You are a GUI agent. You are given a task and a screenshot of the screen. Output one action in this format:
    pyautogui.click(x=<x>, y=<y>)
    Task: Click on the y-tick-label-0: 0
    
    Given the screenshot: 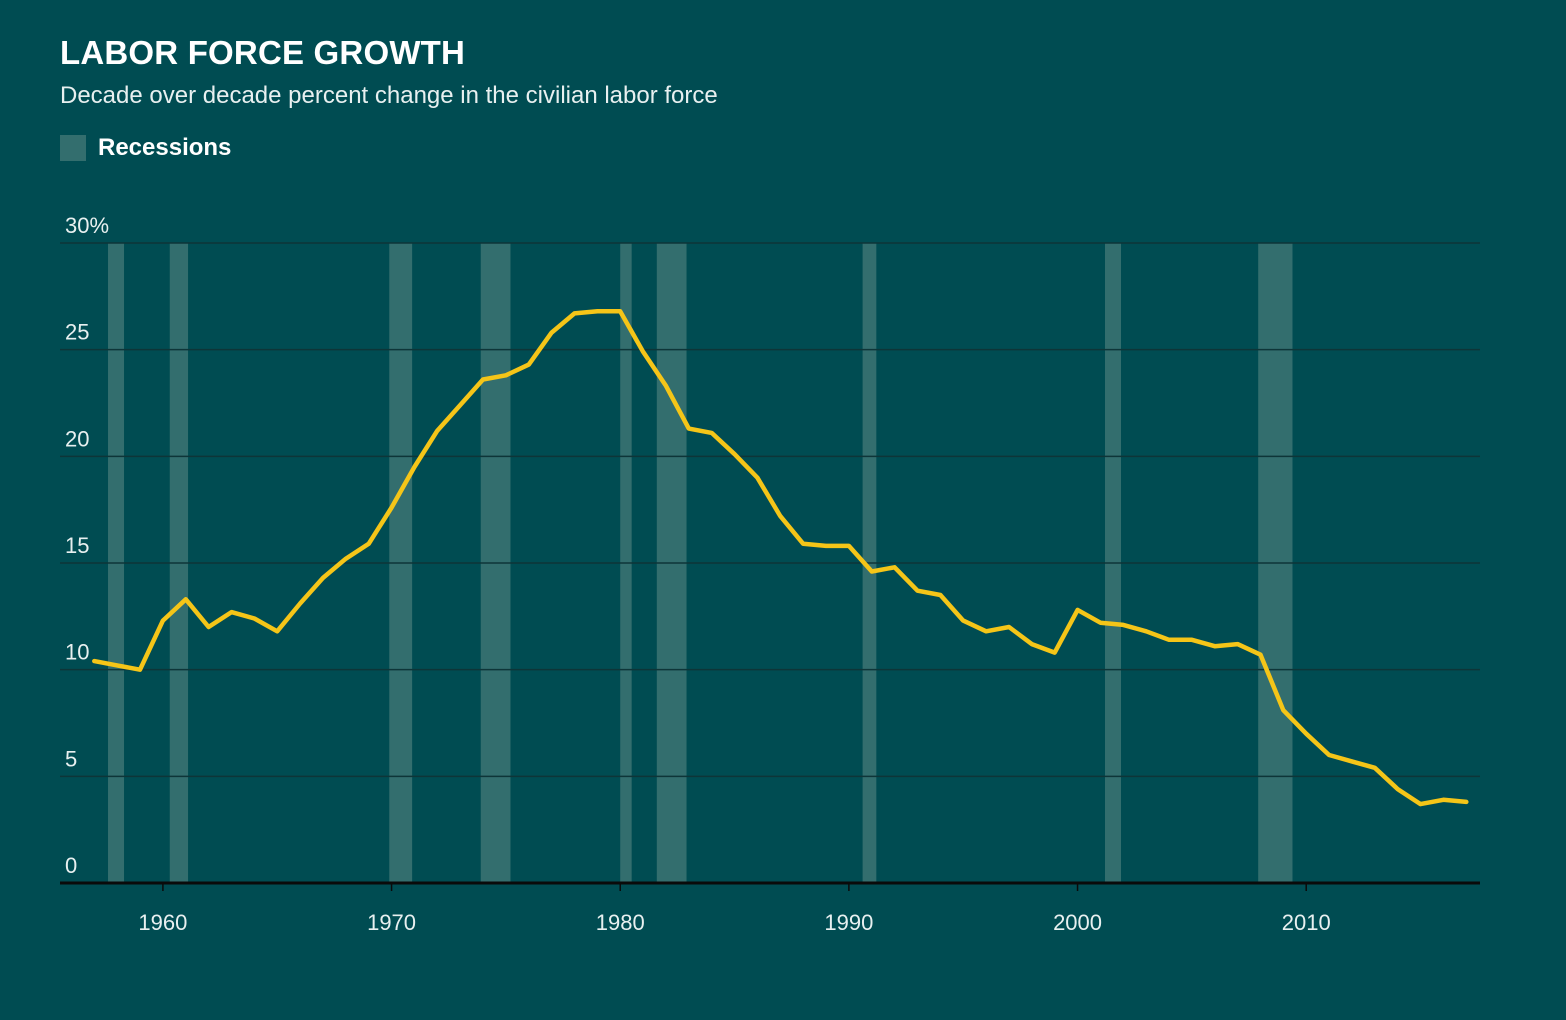 What is the action you would take?
    pyautogui.click(x=71, y=865)
    